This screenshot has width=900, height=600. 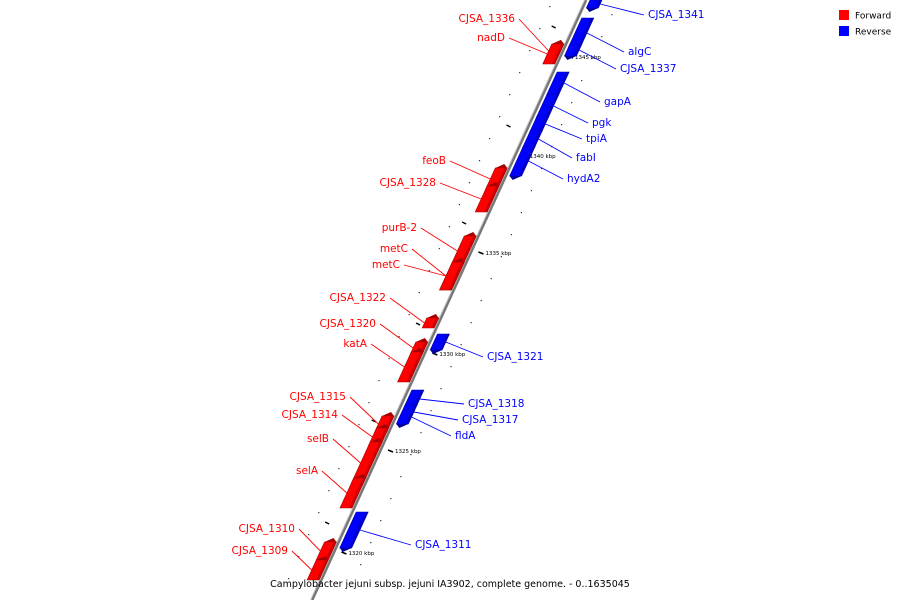 I want to click on gene-label: CJSA_1318, so click(x=496, y=404).